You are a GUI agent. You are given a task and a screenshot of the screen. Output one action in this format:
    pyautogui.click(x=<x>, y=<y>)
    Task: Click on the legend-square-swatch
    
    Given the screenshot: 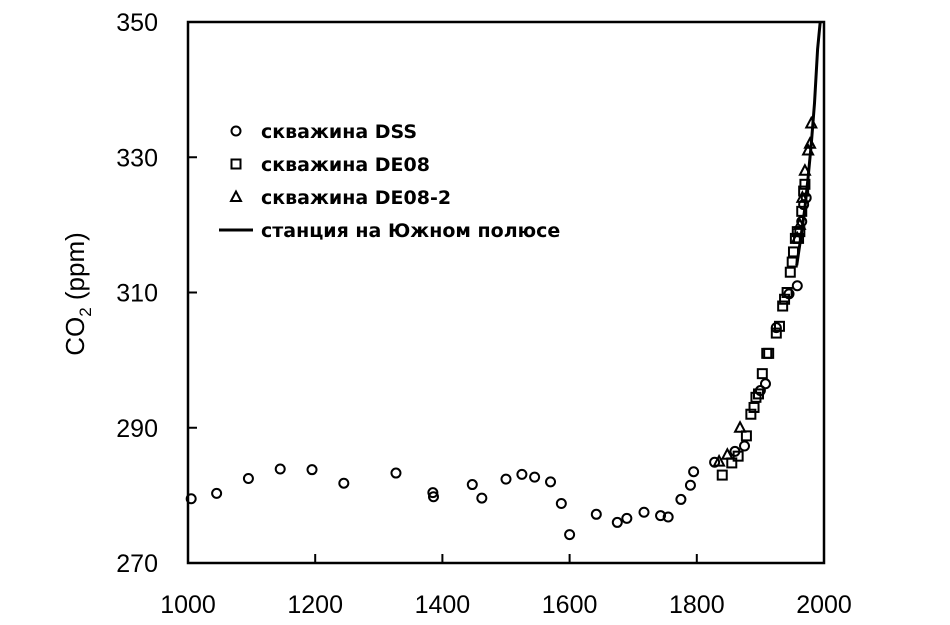 What is the action you would take?
    pyautogui.click(x=236, y=164)
    